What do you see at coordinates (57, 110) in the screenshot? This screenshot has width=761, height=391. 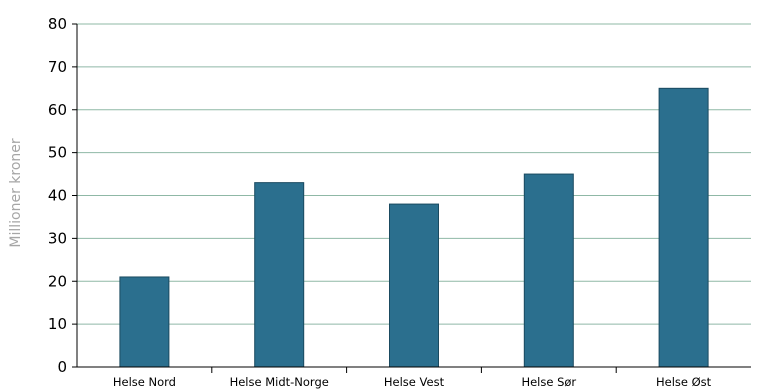 I see `y-tick-label: 60` at bounding box center [57, 110].